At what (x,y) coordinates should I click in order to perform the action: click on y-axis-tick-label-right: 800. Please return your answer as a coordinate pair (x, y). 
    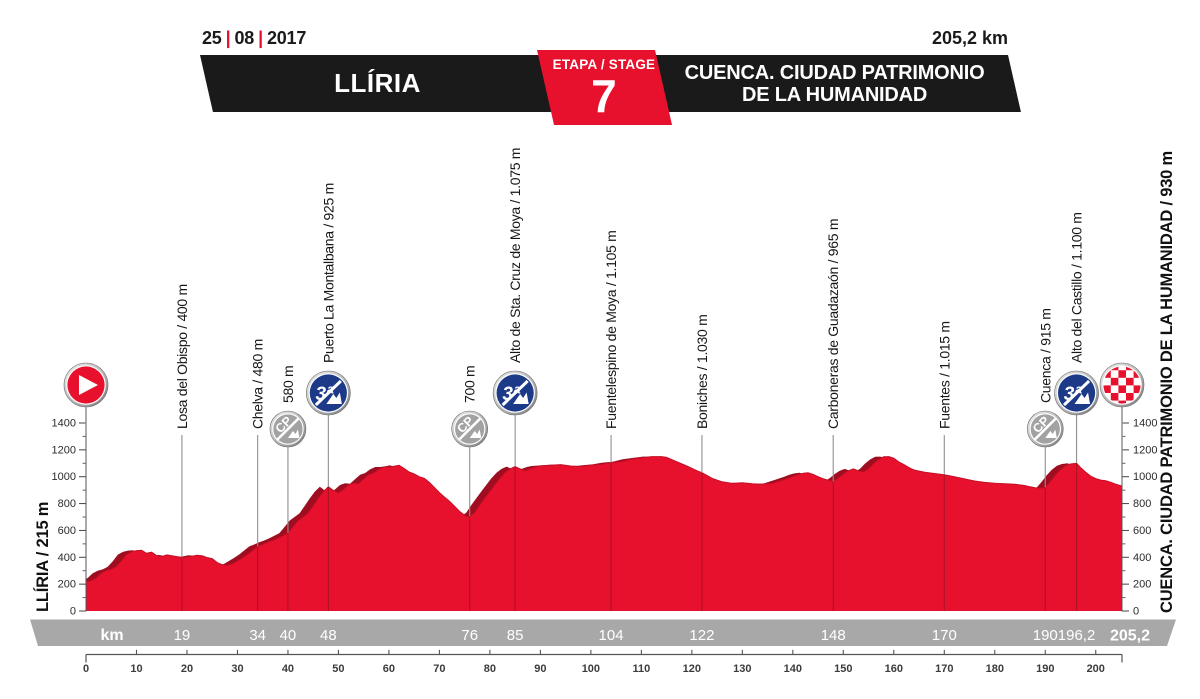
    Looking at the image, I should click on (1142, 504).